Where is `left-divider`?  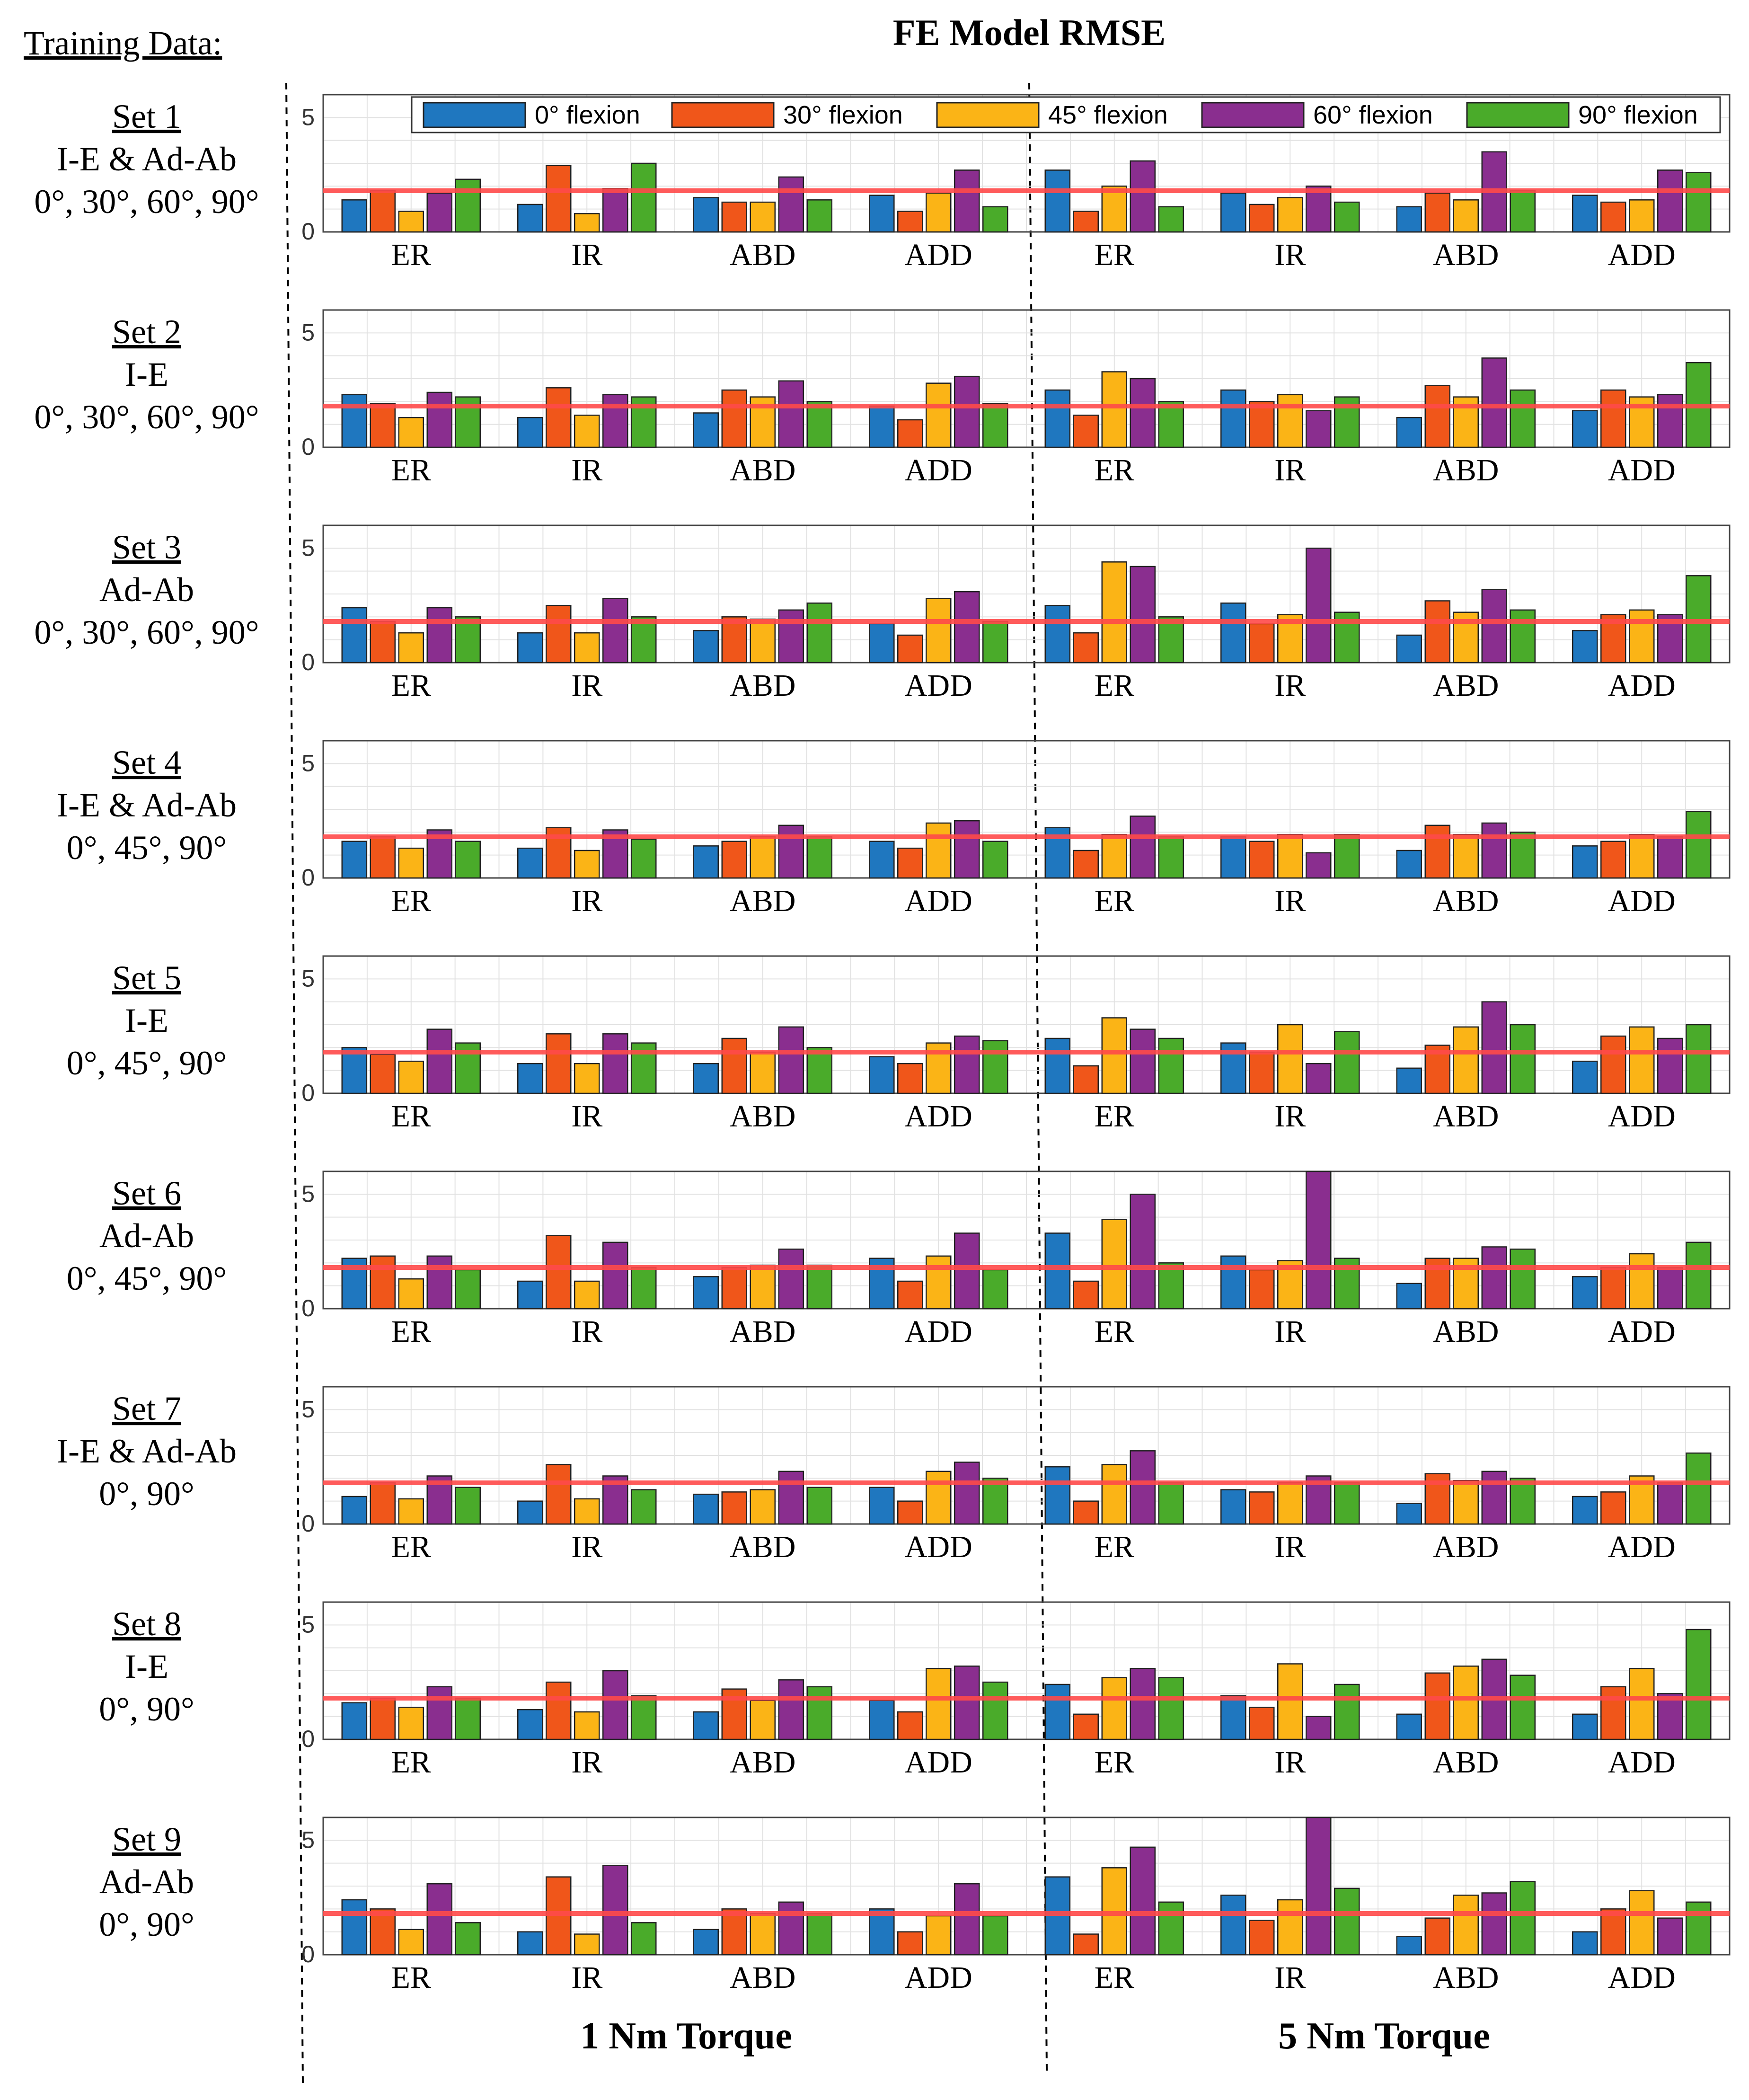 left-divider is located at coordinates (294, 1084).